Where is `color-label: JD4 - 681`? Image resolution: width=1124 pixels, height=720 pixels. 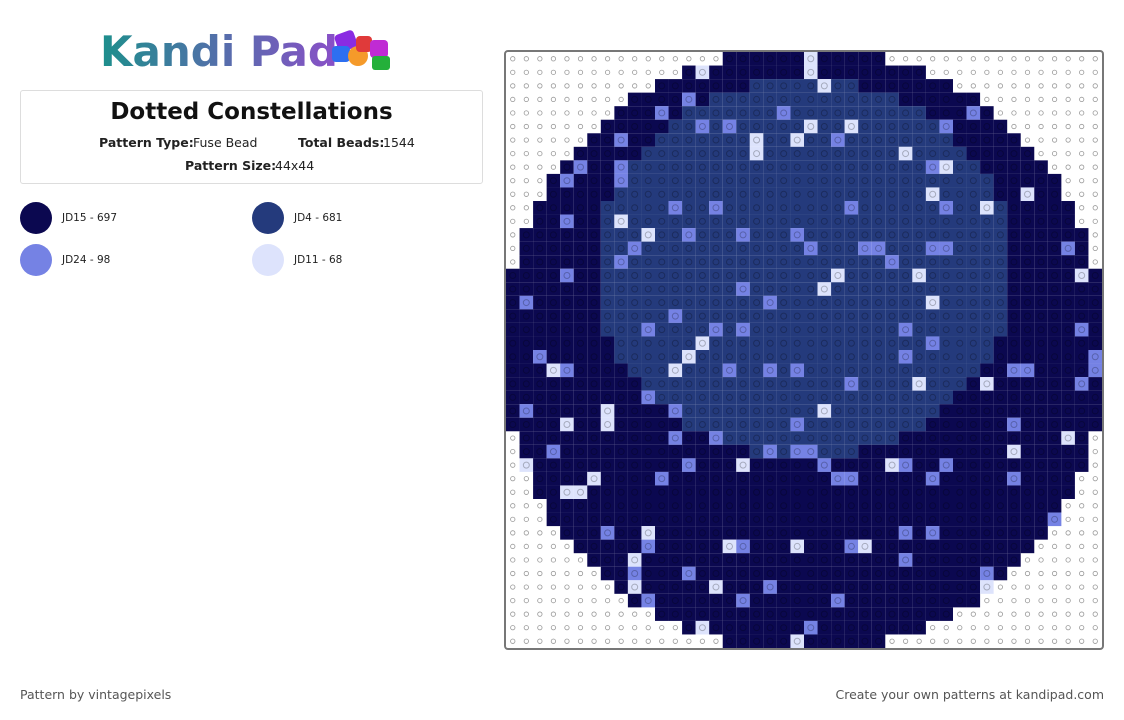 color-label: JD4 - 681 is located at coordinates (318, 218).